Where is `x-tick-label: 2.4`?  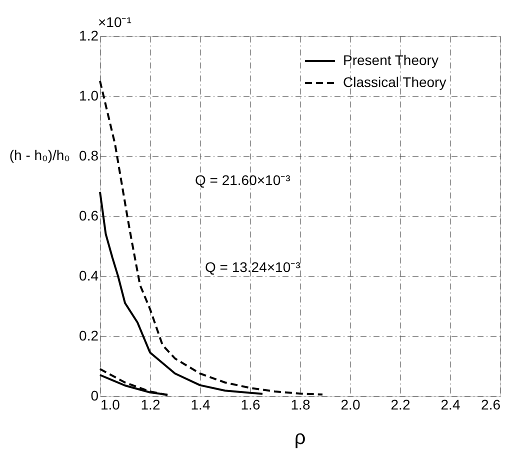
x-tick-label: 2.4 is located at coordinates (450, 404).